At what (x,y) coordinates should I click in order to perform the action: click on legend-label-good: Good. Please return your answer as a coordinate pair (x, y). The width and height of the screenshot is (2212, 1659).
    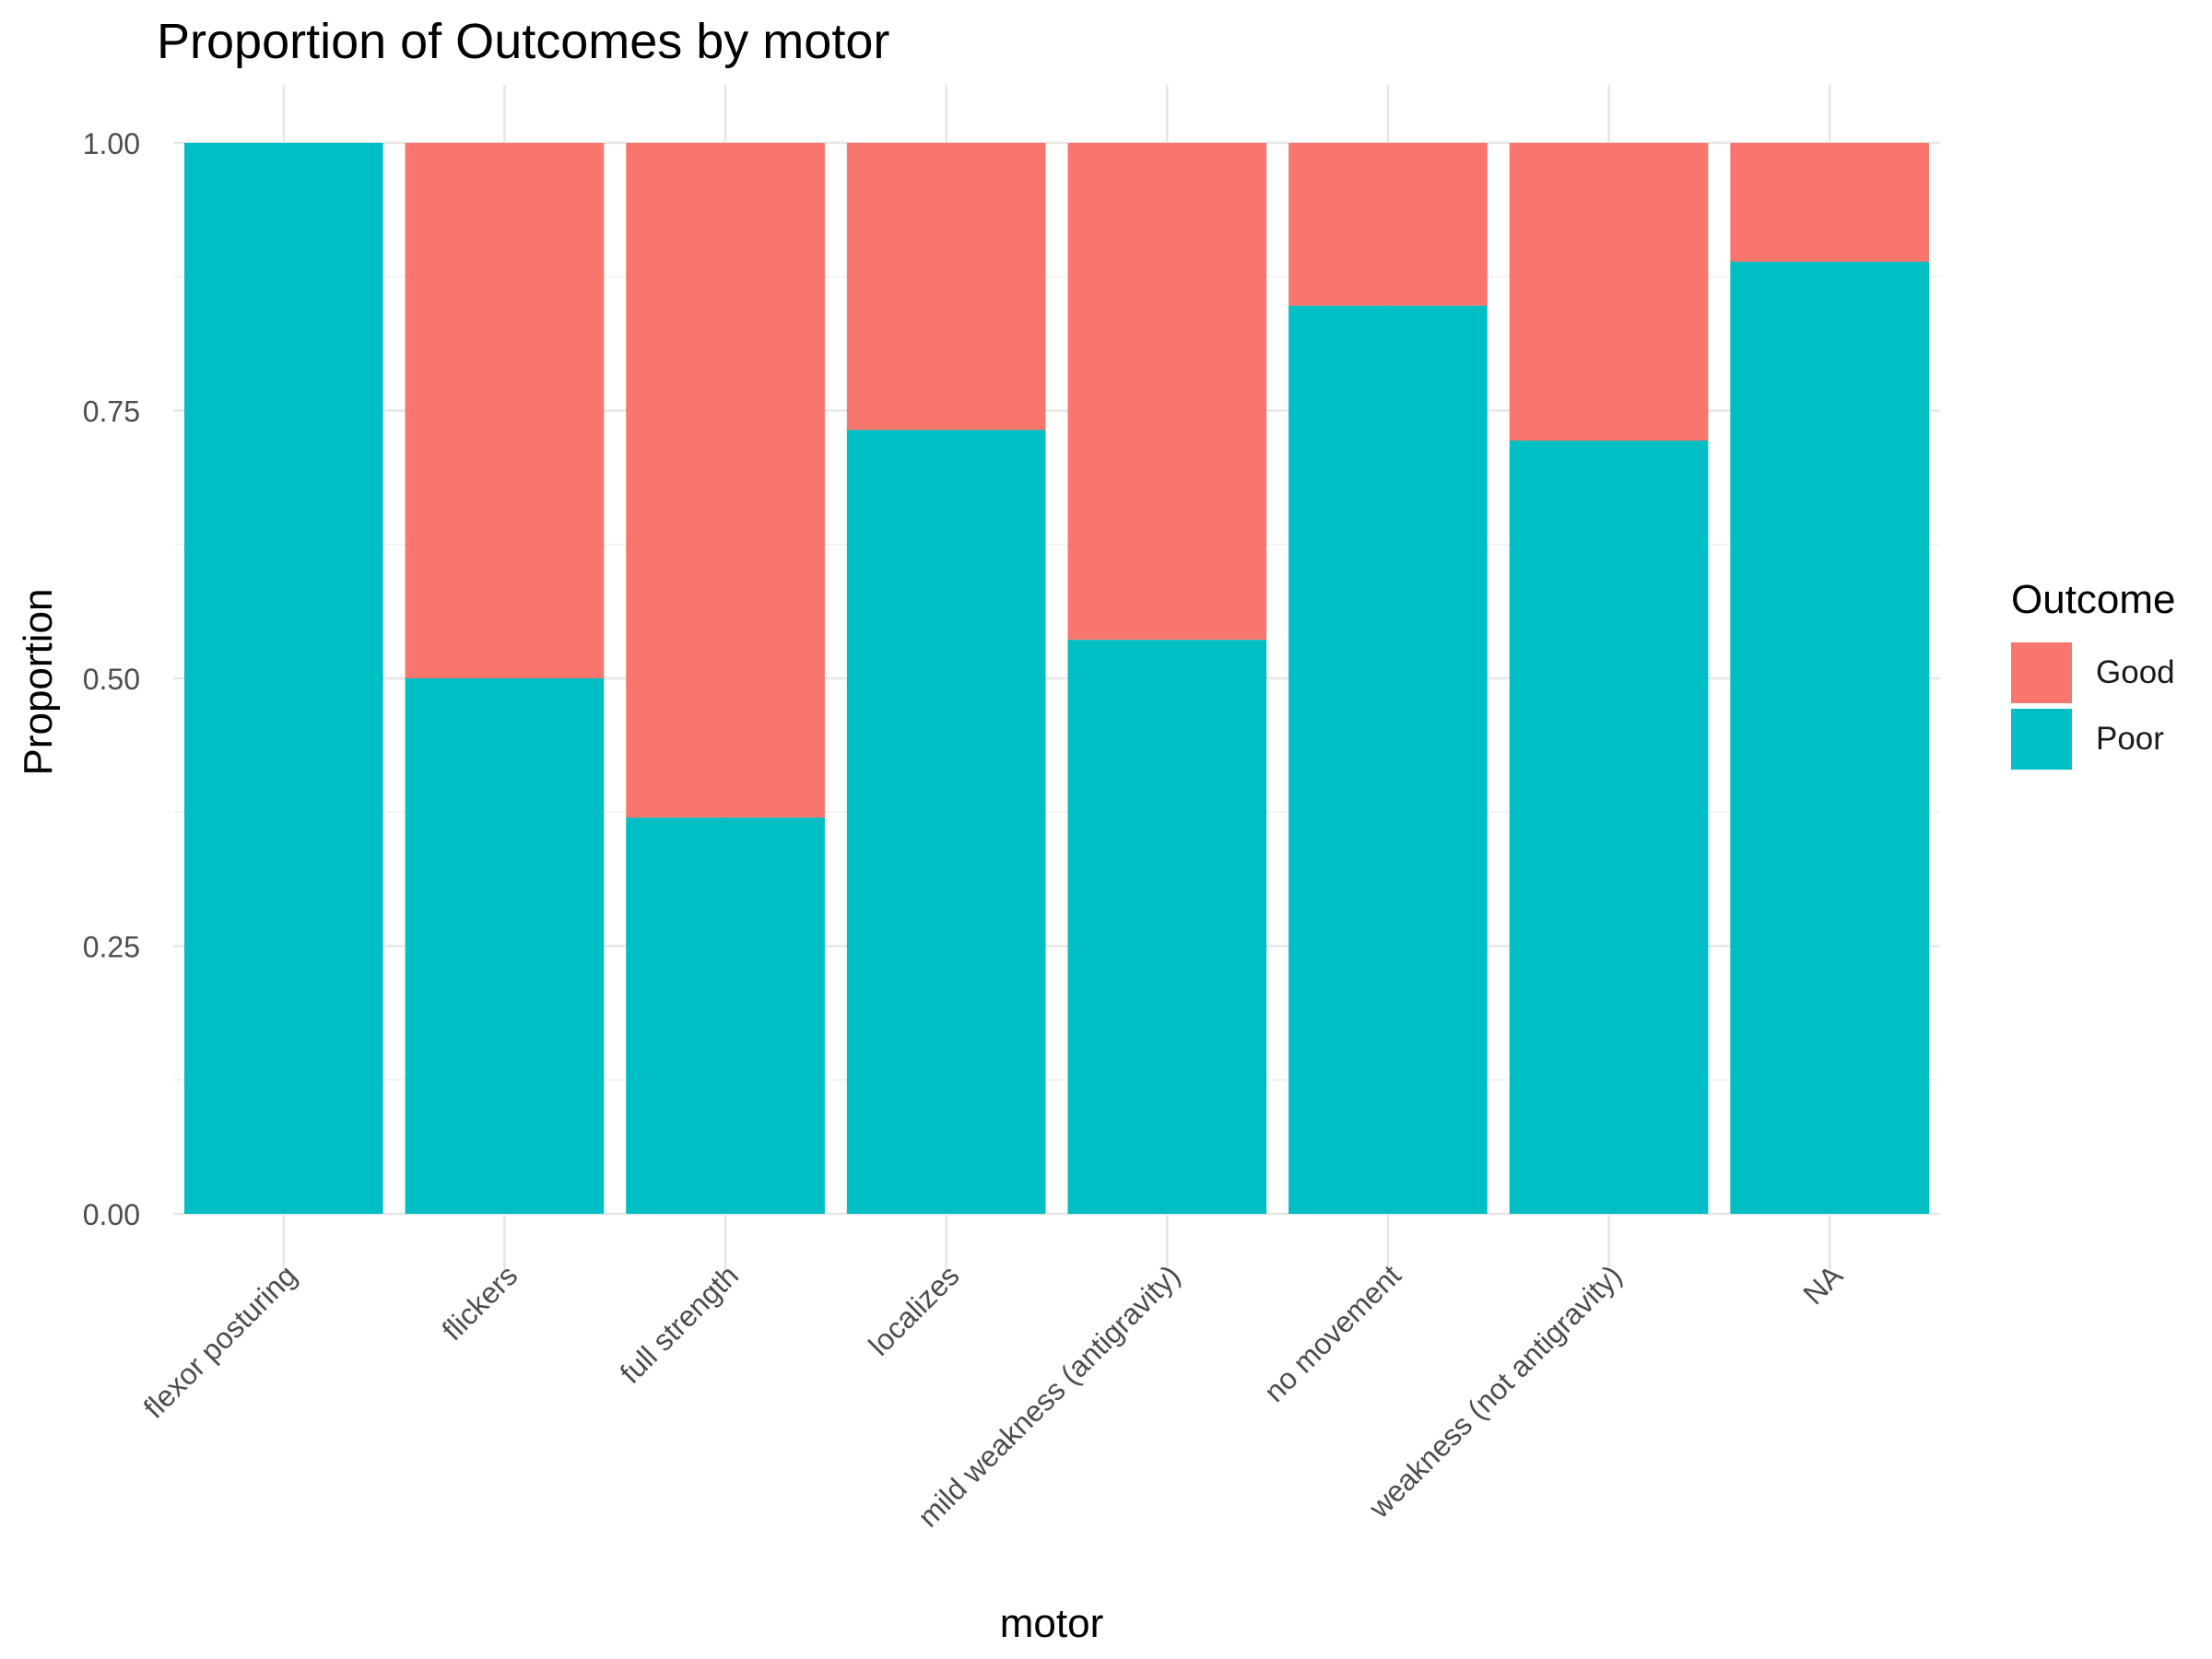
    Looking at the image, I should click on (2135, 672).